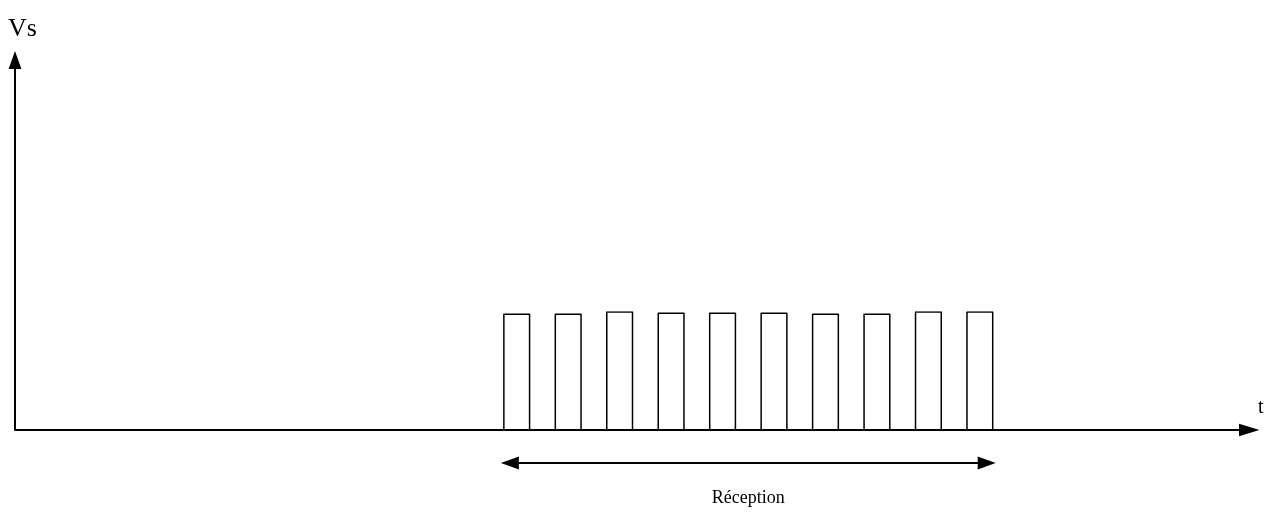  What do you see at coordinates (1261, 406) in the screenshot?
I see `x-axis-title: t` at bounding box center [1261, 406].